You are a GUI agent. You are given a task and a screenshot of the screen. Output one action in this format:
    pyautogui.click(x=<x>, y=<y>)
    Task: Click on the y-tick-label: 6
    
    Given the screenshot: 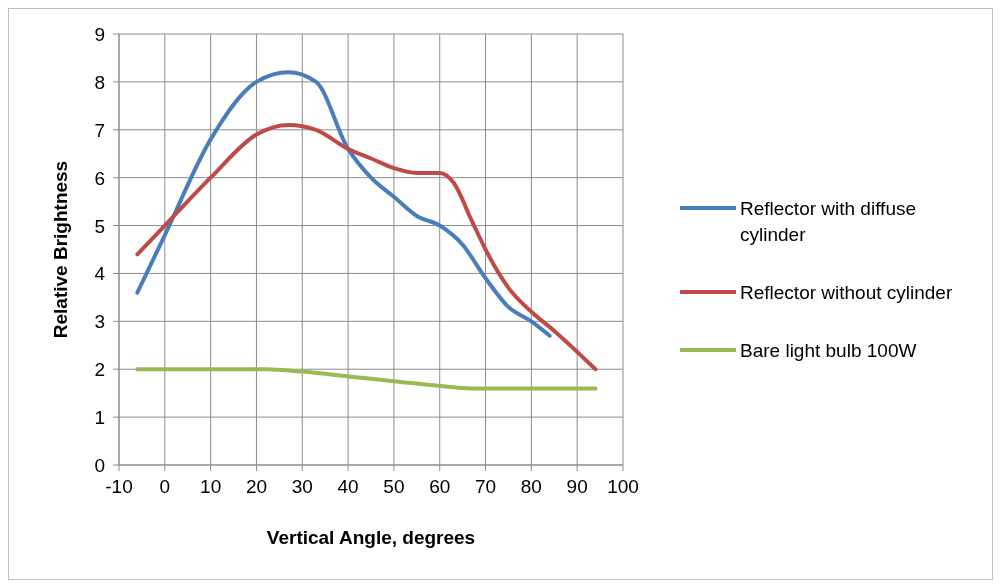 What is the action you would take?
    pyautogui.click(x=99, y=178)
    